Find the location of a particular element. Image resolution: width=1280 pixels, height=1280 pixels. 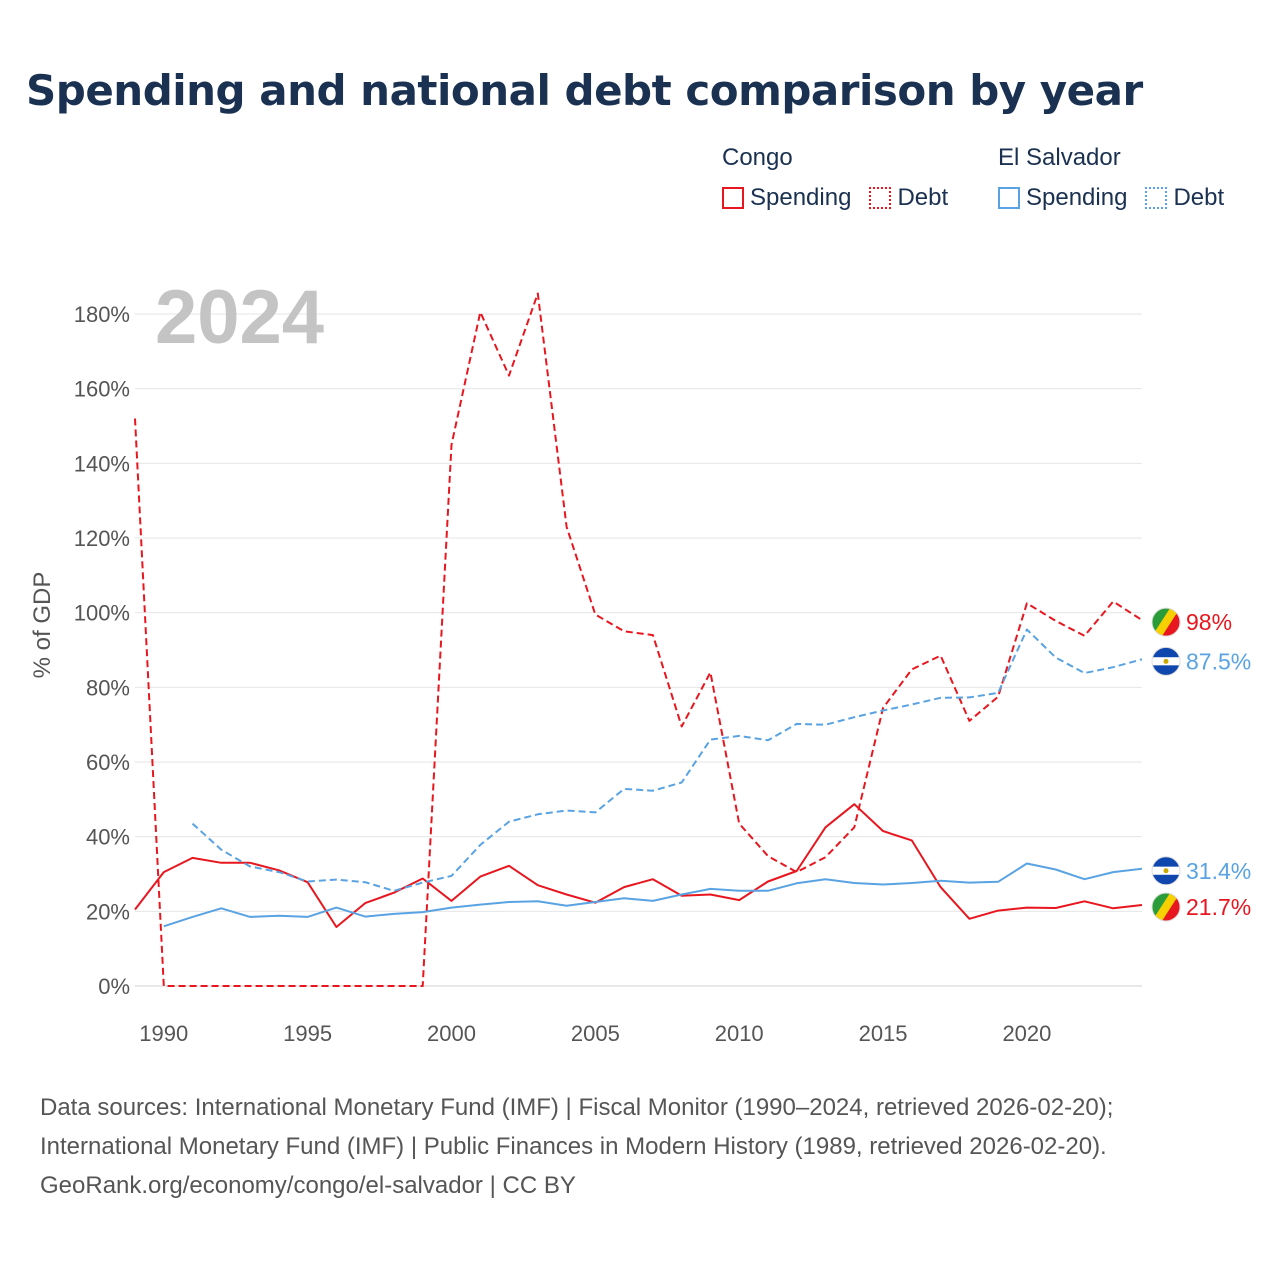

end-value-label: 31.4% is located at coordinates (1218, 871).